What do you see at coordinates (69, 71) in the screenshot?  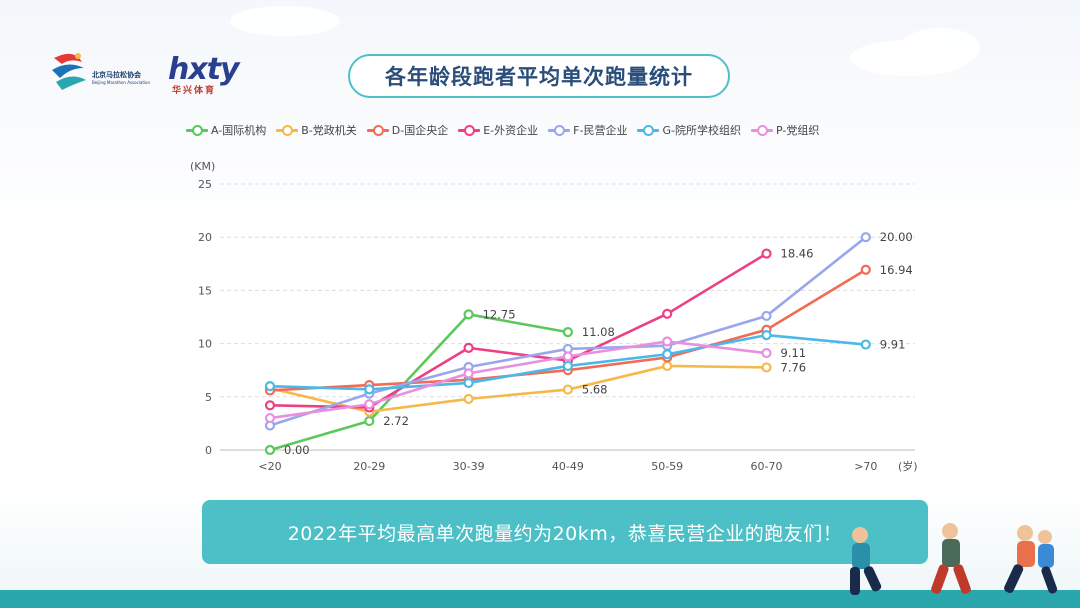 I see `bjma-logo-icon` at bounding box center [69, 71].